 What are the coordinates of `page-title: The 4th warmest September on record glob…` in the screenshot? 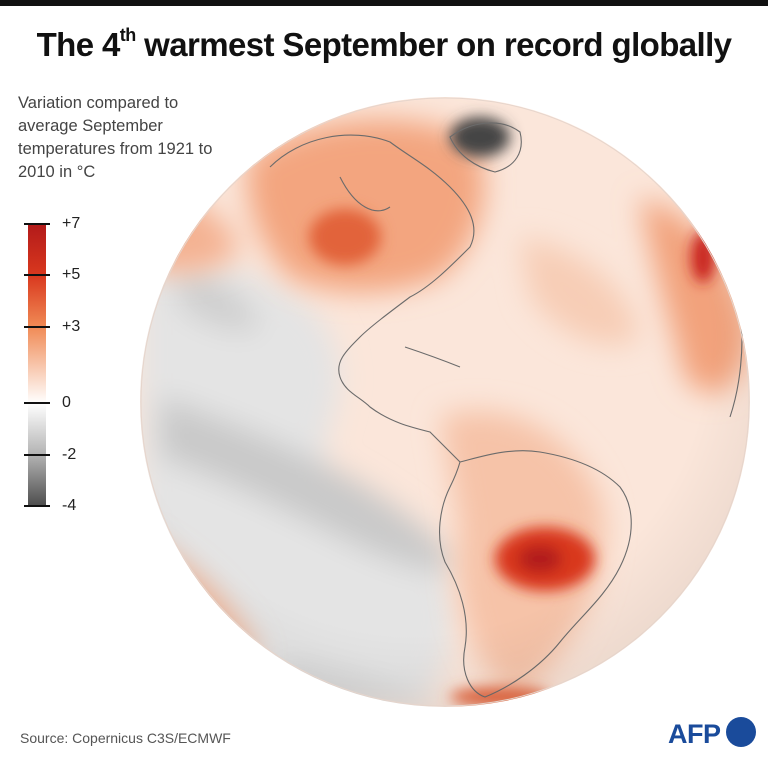 It's located at (384, 45).